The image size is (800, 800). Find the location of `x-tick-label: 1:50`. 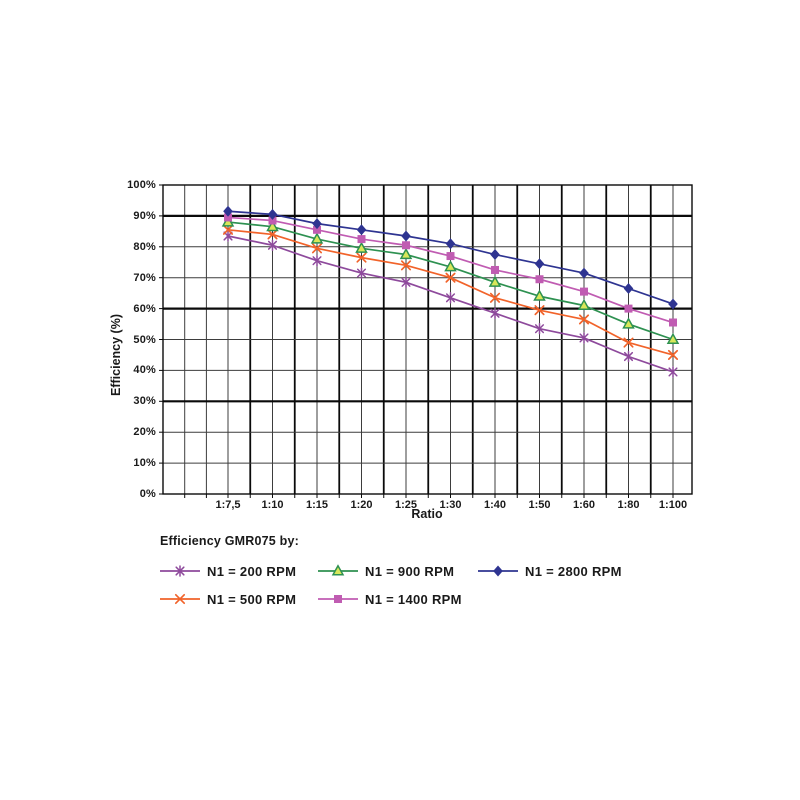

x-tick-label: 1:50 is located at coordinates (539, 505).